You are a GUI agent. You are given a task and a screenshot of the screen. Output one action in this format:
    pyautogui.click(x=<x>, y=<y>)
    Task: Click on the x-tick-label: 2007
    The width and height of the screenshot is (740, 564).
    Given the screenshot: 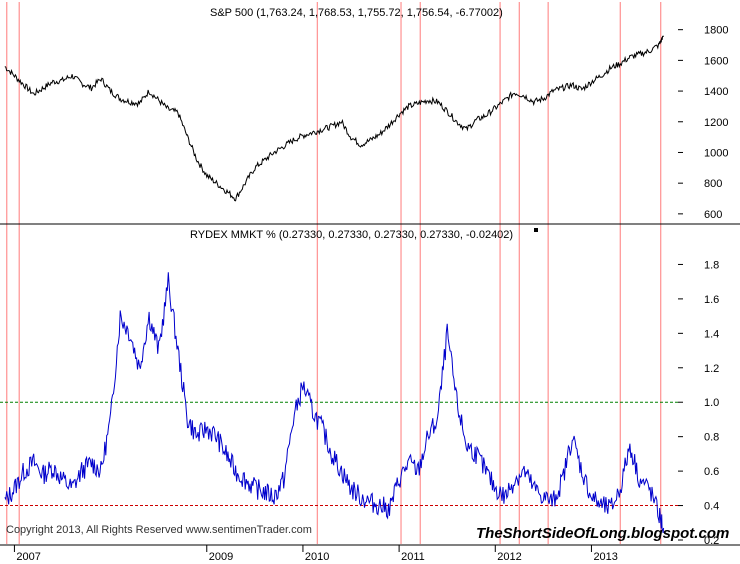 What is the action you would take?
    pyautogui.click(x=28, y=557)
    